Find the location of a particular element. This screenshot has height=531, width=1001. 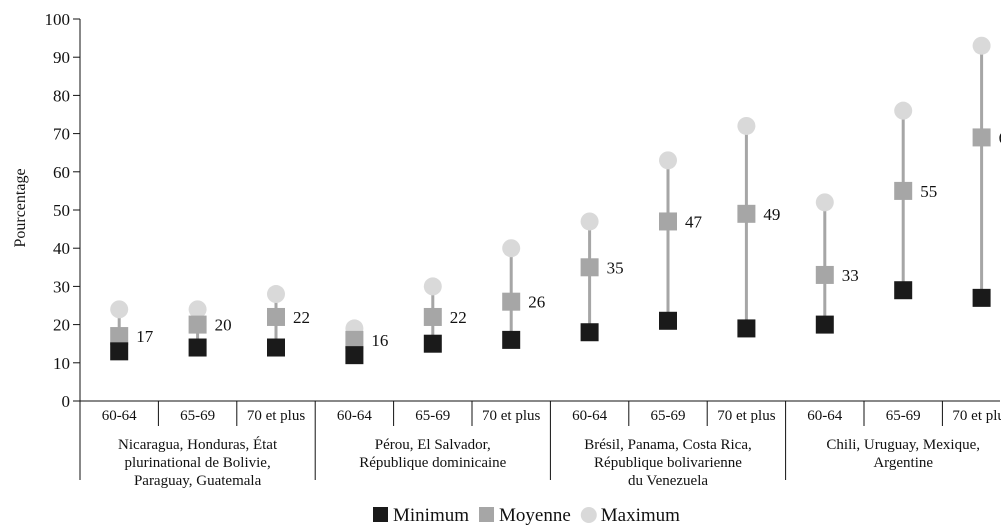

y-axis-label: Pourcentage is located at coordinates (20, 207).